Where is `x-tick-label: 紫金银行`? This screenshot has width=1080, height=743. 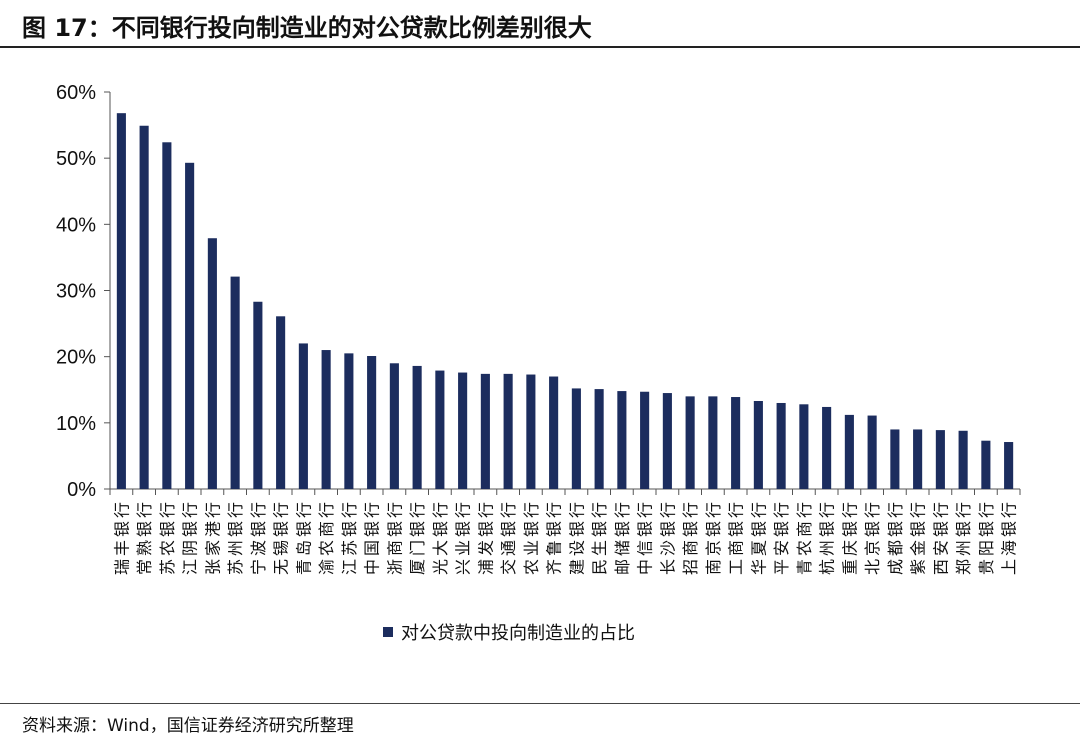
x-tick-label: 紫金银行 is located at coordinates (918, 537).